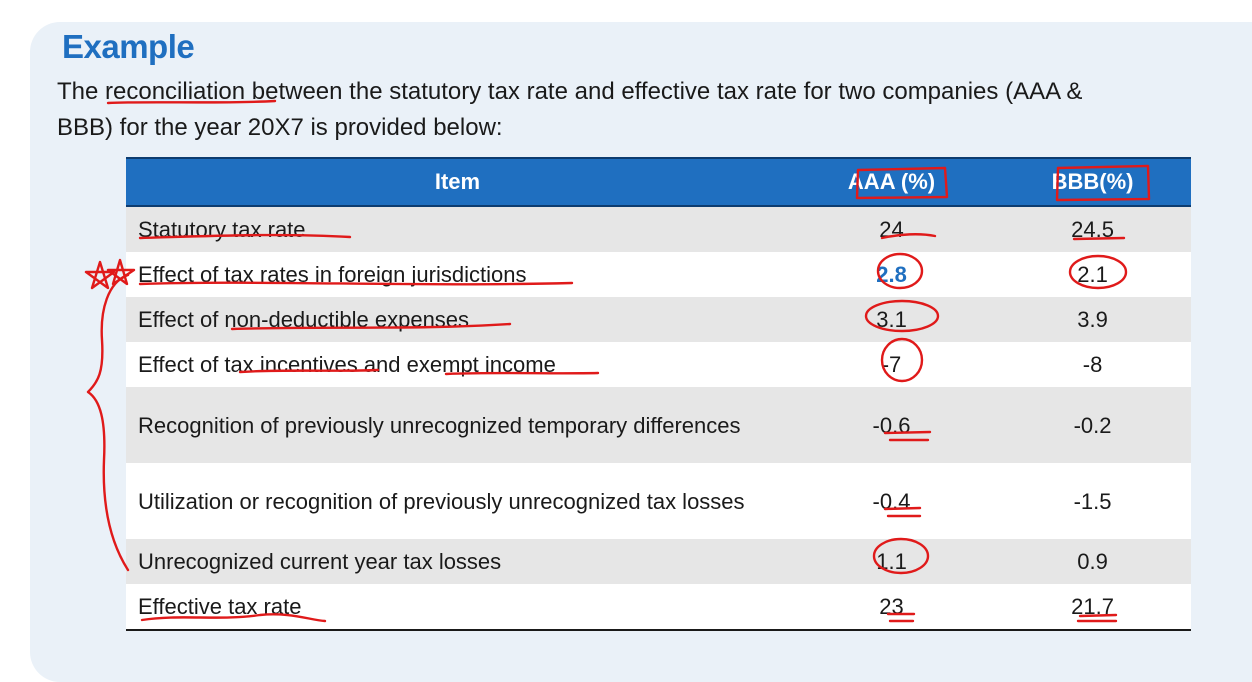 Image resolution: width=1252 pixels, height=682 pixels. I want to click on row-bbb-value: -8, so click(1092, 364).